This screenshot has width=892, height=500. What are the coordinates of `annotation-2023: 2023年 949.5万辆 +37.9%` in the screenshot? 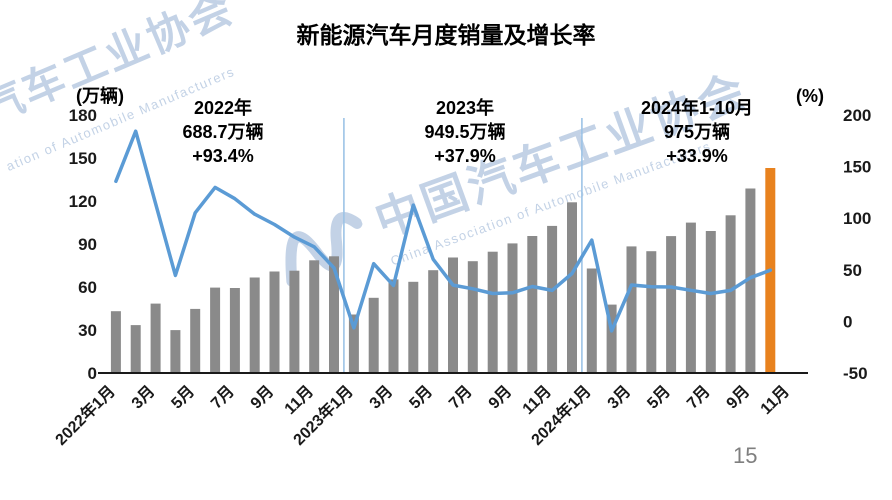 It's located at (465, 132).